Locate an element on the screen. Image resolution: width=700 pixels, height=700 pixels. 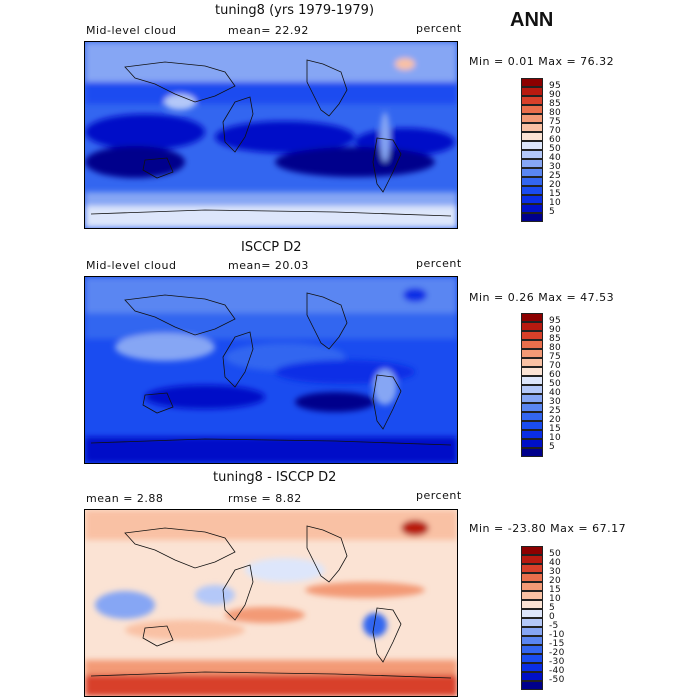
panel-1-units-label: percent is located at coordinates (439, 28).